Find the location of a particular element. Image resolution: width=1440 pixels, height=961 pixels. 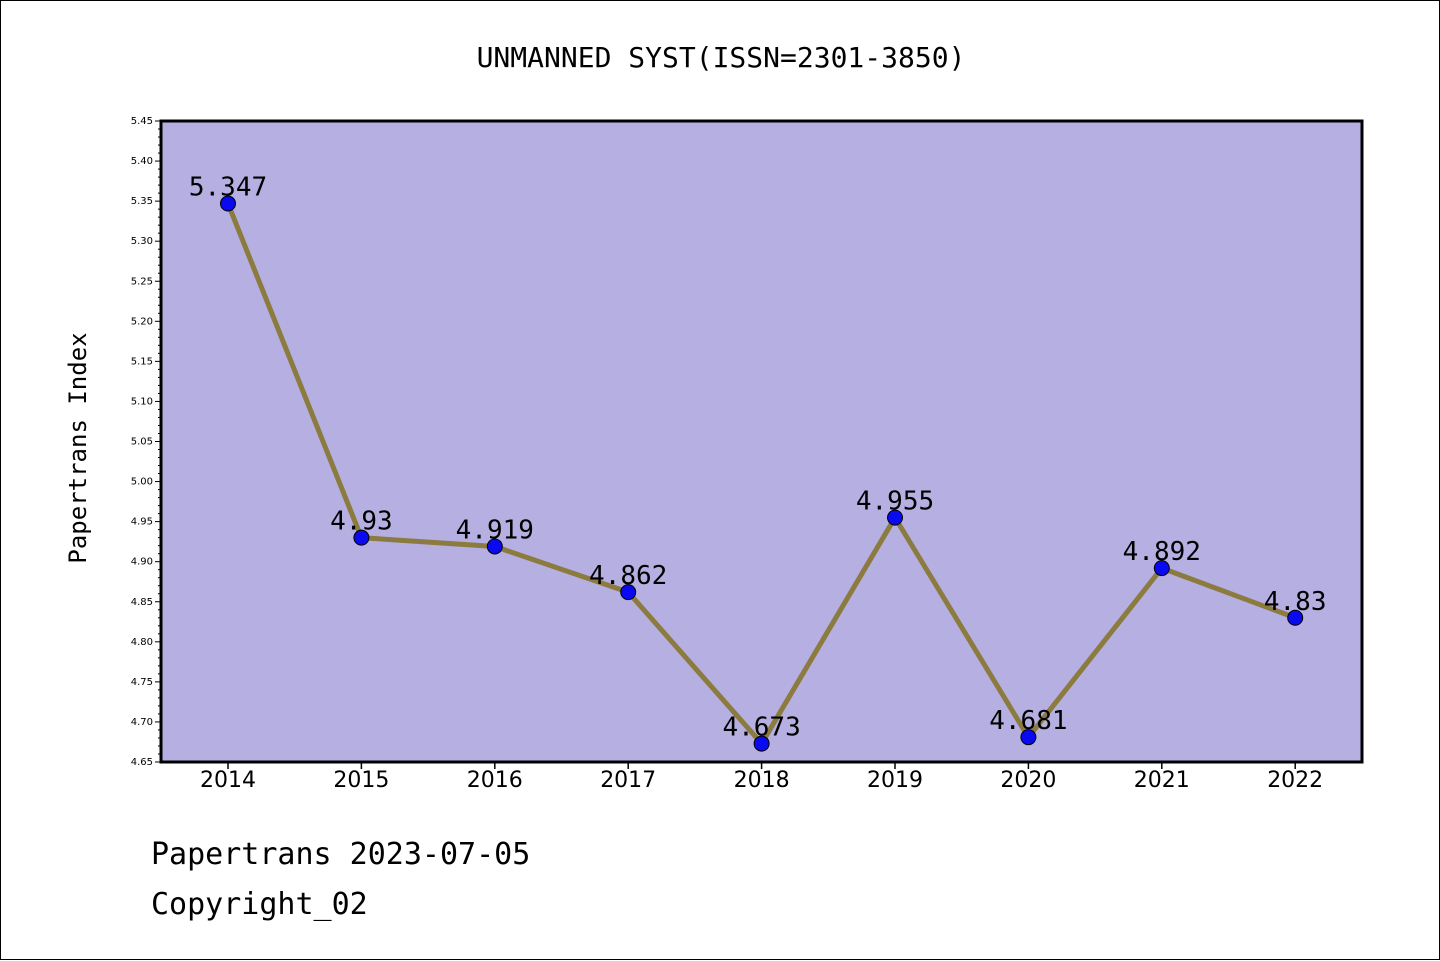

y-tick-label: 5.45 is located at coordinates (142, 121).